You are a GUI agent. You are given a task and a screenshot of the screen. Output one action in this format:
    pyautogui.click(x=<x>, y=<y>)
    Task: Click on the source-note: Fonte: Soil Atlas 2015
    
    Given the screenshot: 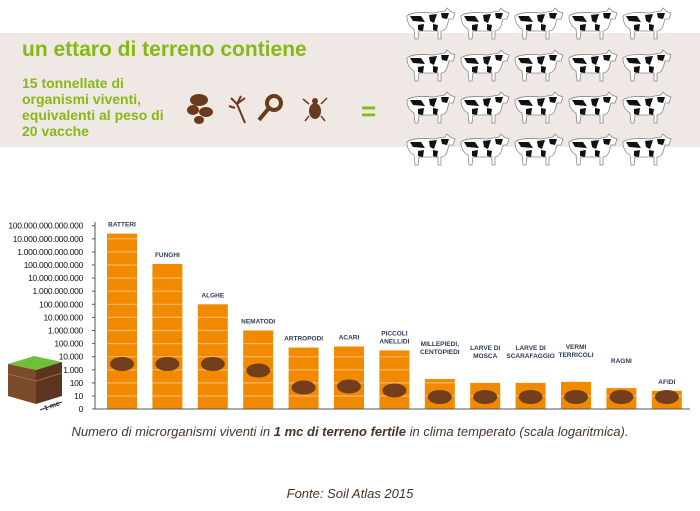 What is the action you would take?
    pyautogui.click(x=350, y=493)
    